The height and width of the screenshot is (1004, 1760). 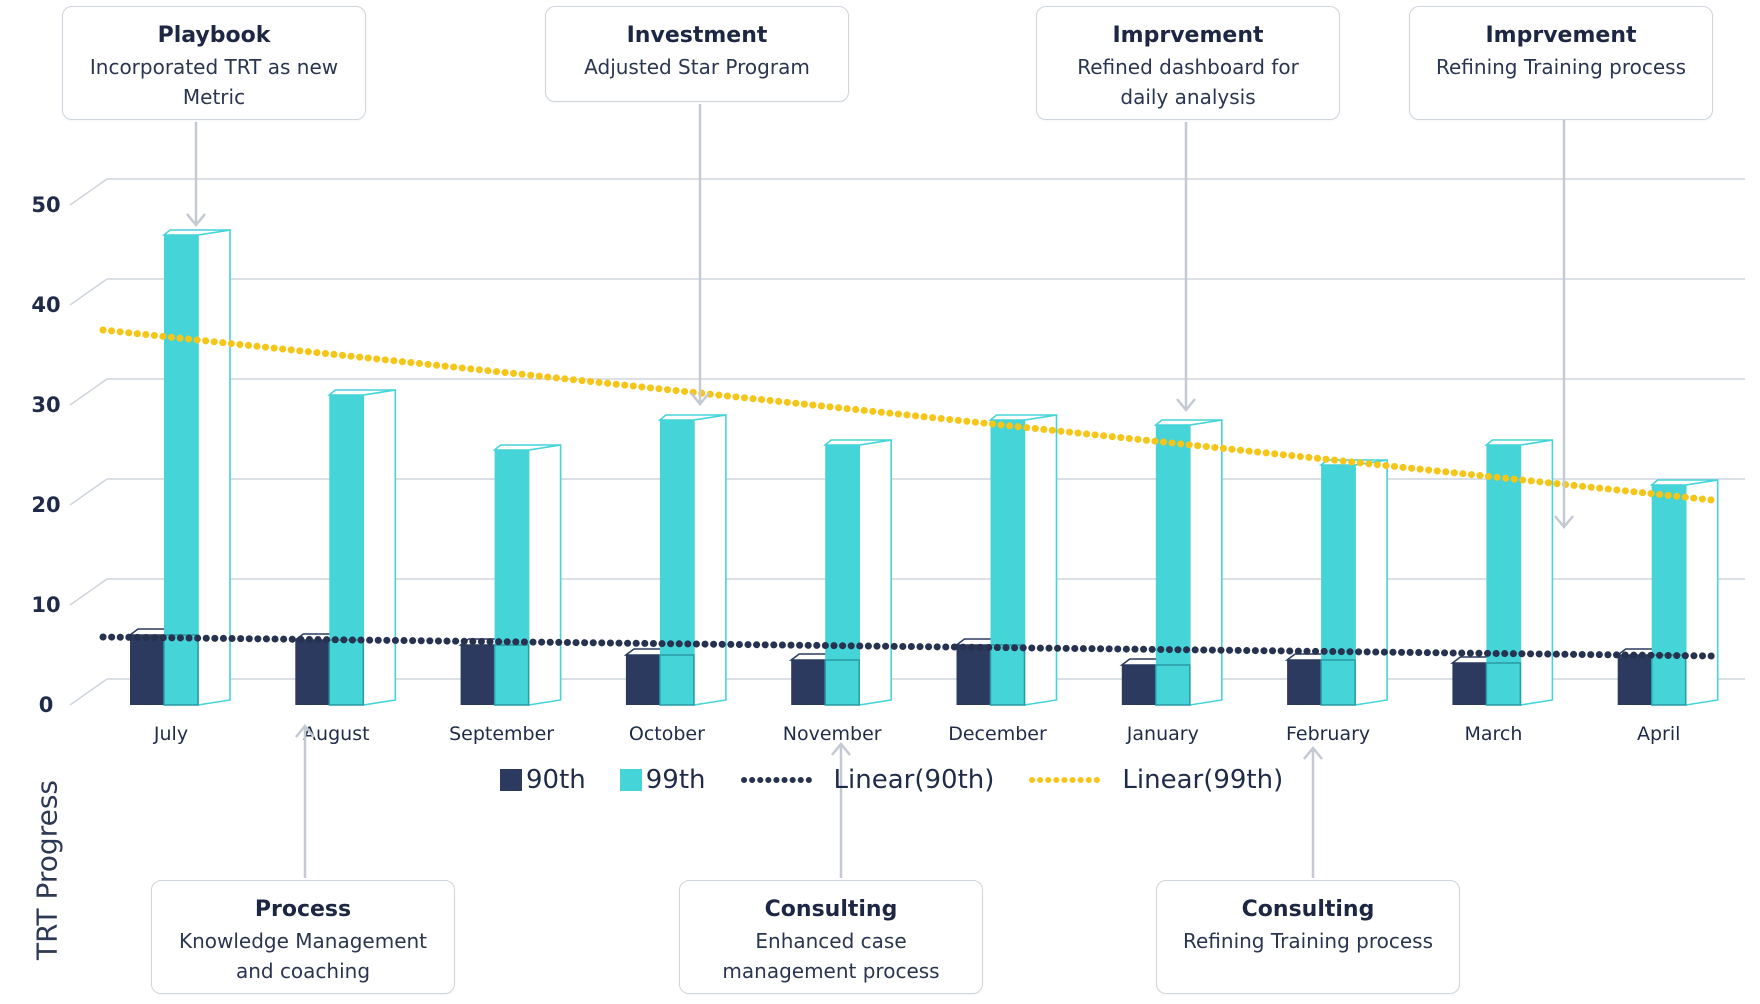 I want to click on callout-desc: Enhanced case management process, so click(x=831, y=956).